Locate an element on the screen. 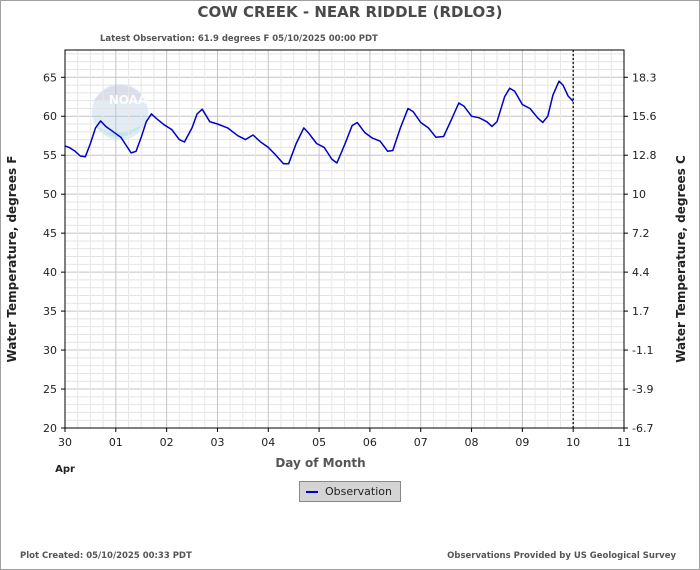  y-left-tick-label: 20 is located at coordinates (50, 428).